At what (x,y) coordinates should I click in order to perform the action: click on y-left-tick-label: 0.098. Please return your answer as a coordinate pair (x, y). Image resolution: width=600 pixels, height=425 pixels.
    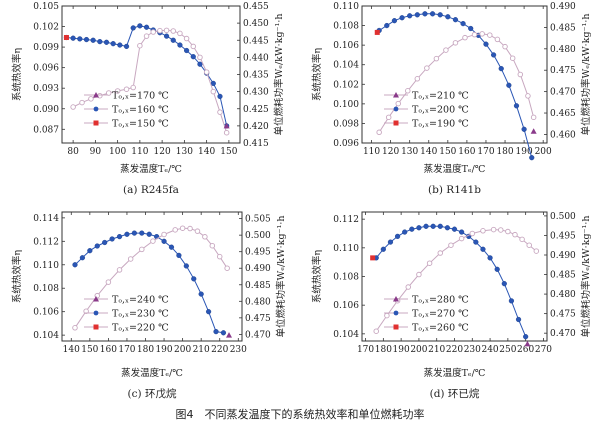
    Looking at the image, I should click on (346, 124).